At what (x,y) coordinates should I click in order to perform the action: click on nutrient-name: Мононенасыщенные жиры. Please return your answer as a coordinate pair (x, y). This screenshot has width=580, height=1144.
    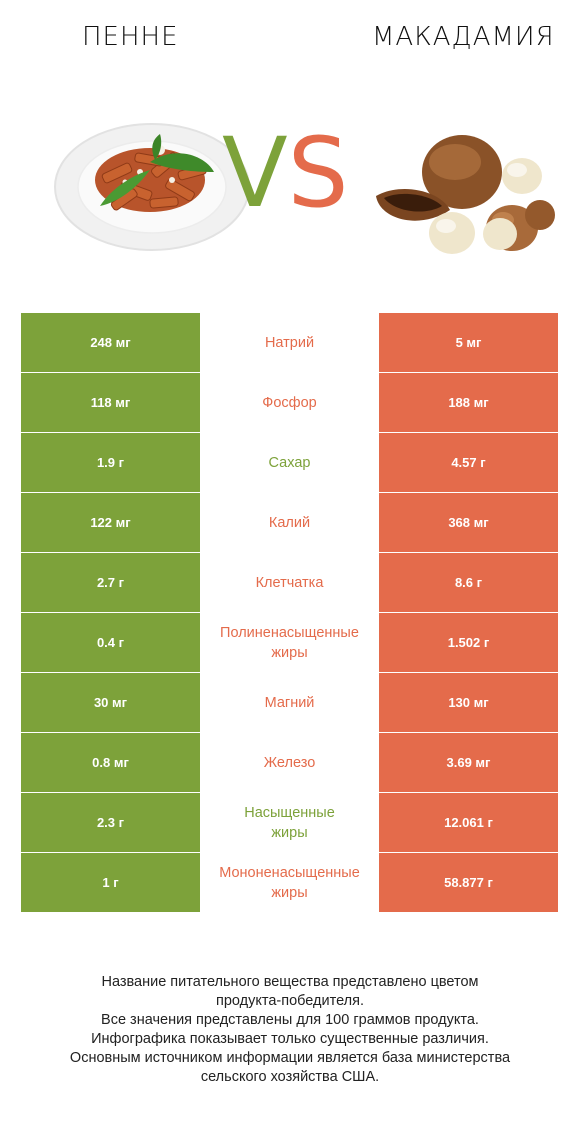
    Looking at the image, I should click on (289, 882).